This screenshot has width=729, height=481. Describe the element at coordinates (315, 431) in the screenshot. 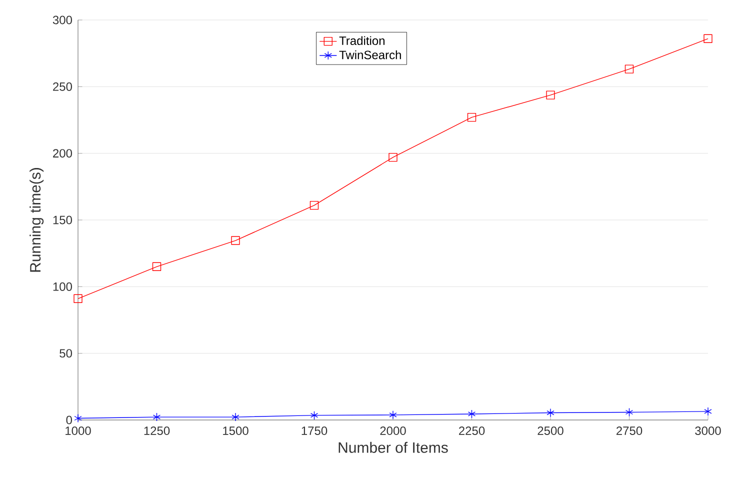

I see `x-tick-label: 1750` at that location.